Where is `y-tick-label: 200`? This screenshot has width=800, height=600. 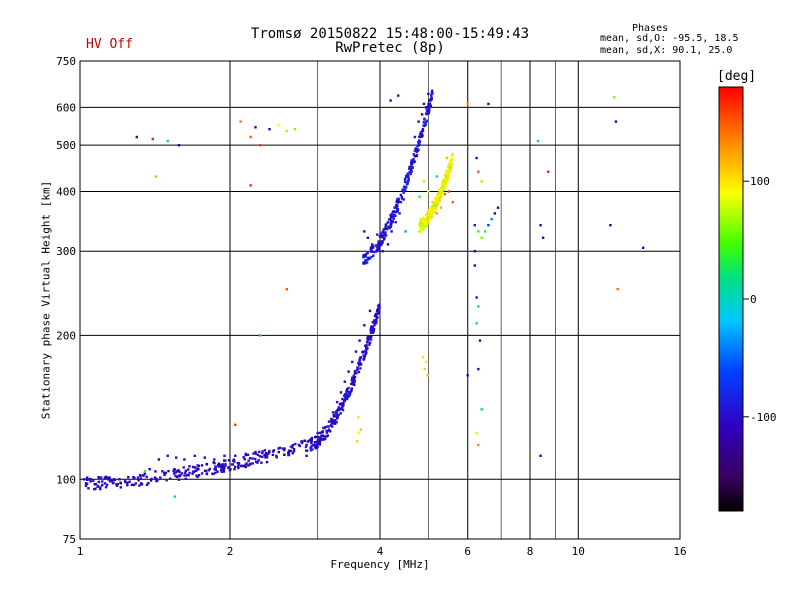
y-tick-label: 200 is located at coordinates (66, 335).